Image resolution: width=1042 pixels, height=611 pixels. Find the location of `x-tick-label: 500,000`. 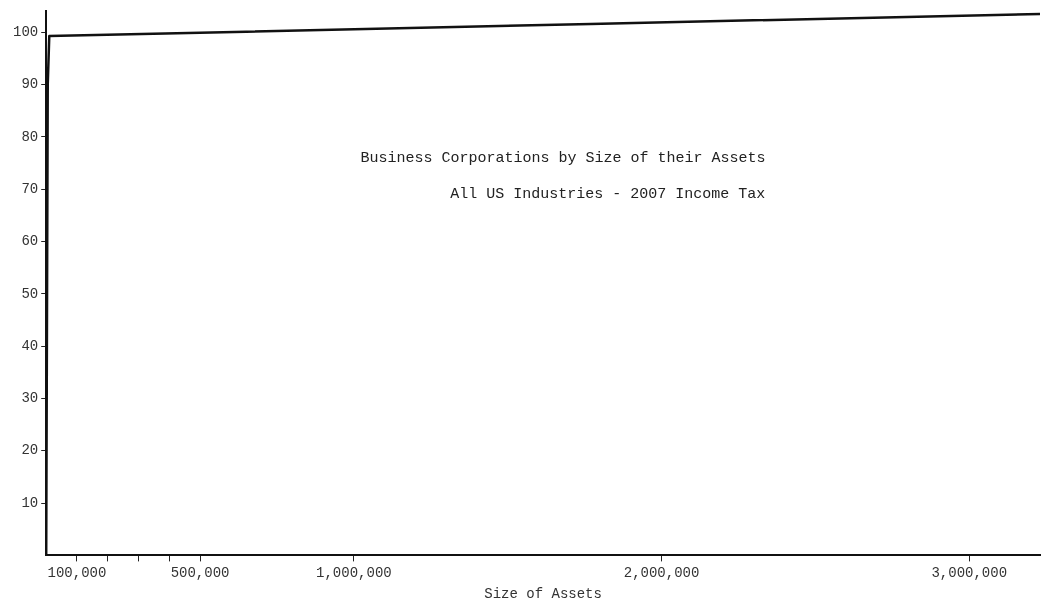

x-tick-label: 500,000 is located at coordinates (200, 572).